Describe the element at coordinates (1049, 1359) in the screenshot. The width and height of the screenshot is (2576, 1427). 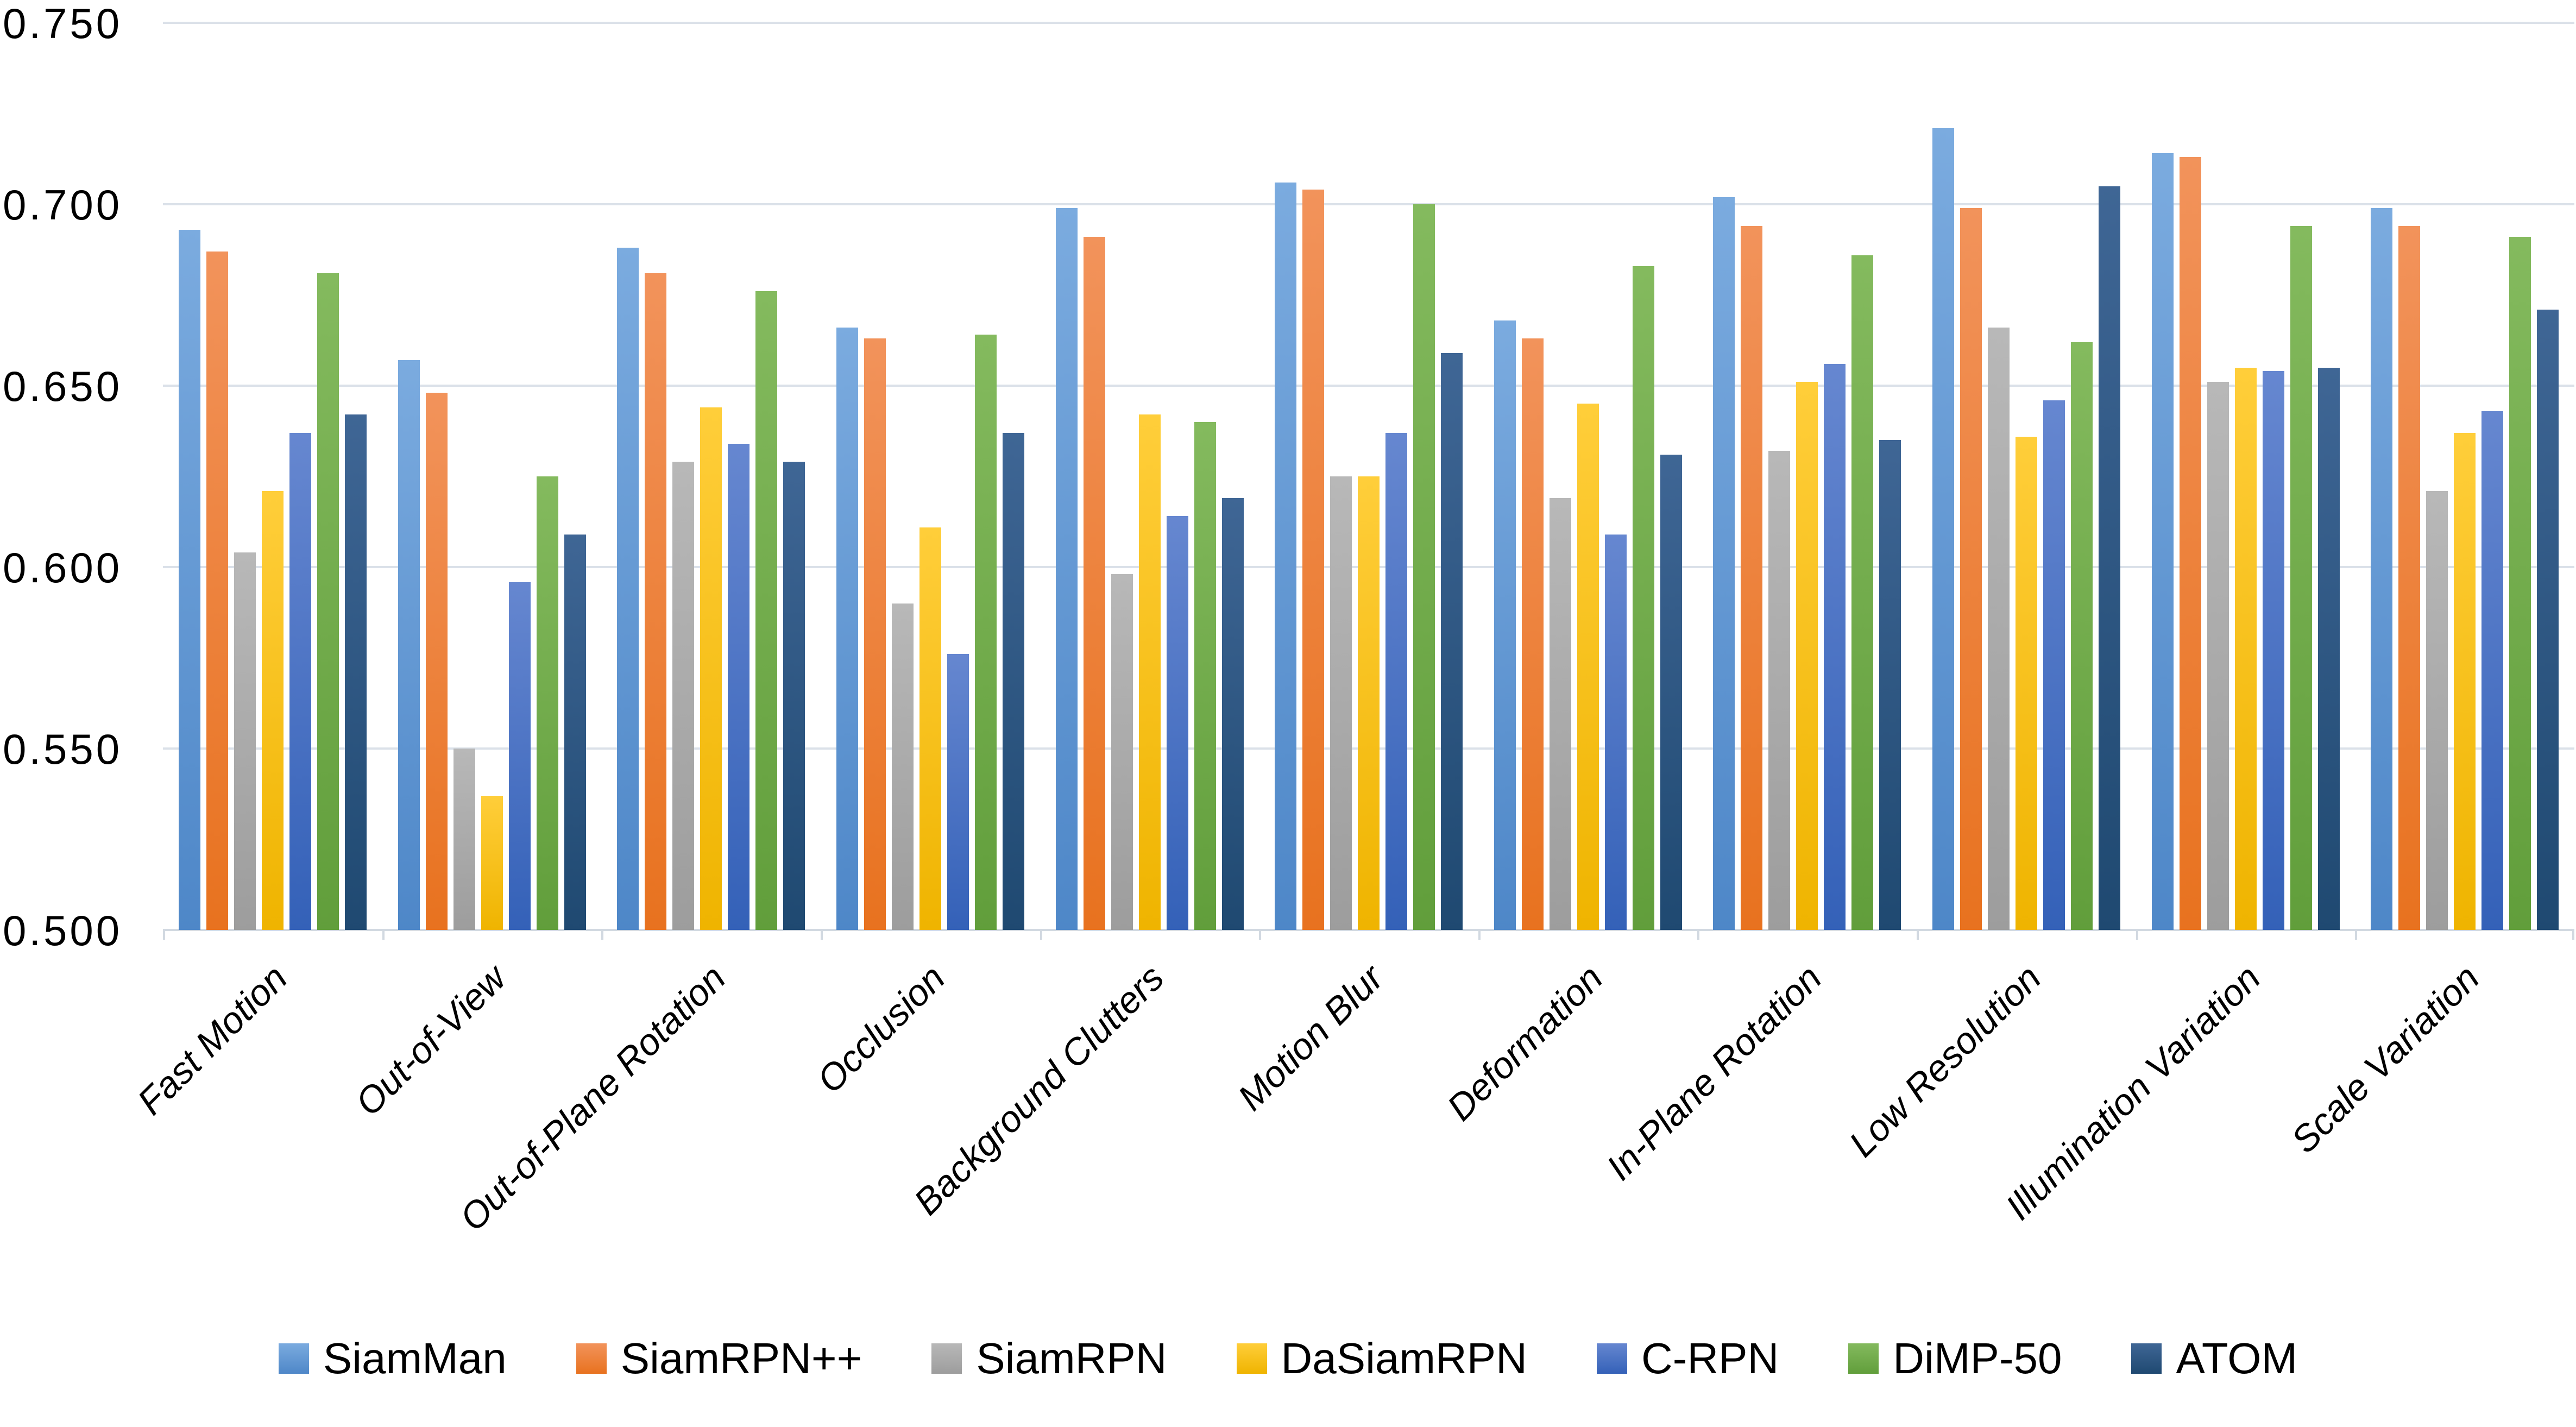
I see `legend-item-siamrpn: SiamRPN` at that location.